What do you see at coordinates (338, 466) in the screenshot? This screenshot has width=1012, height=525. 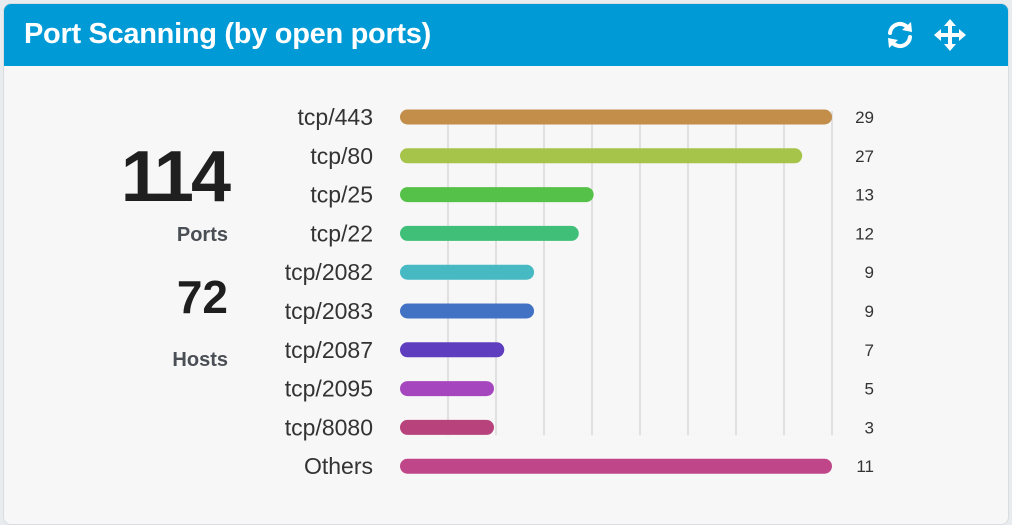 I see `category-label: Others` at bounding box center [338, 466].